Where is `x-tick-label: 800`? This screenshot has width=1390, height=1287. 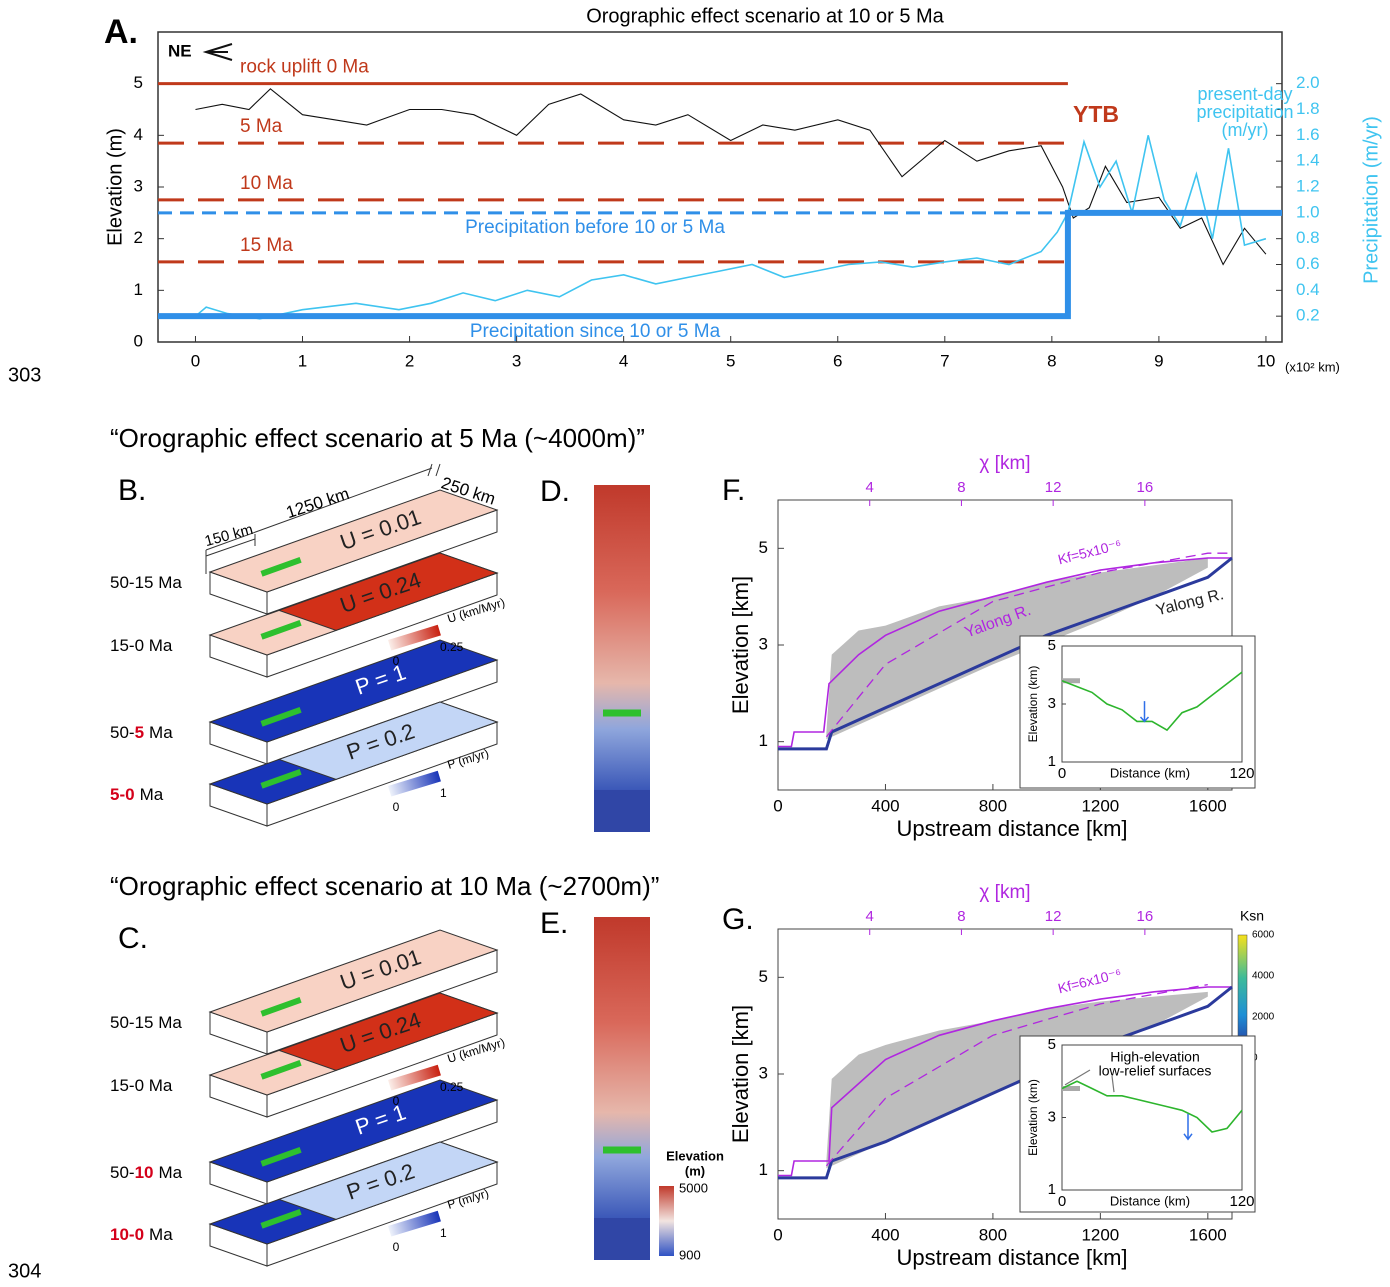 x-tick-label: 800 is located at coordinates (993, 805).